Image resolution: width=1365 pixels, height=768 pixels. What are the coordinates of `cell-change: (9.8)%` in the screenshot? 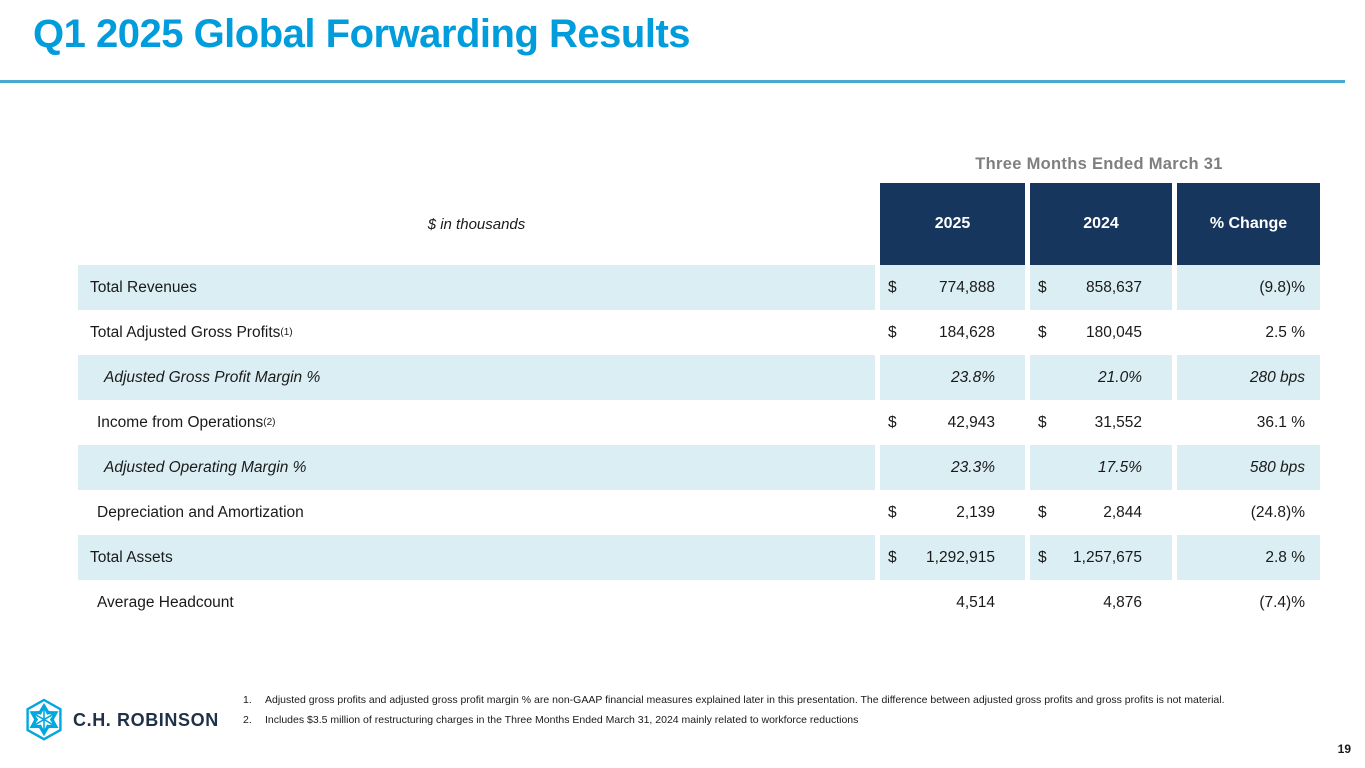 It's located at (1248, 287).